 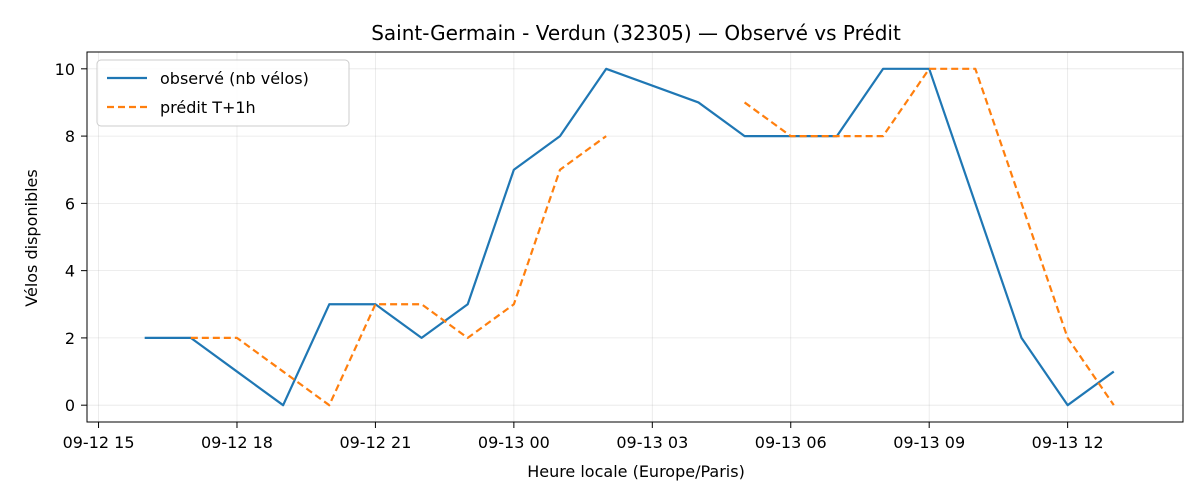 What do you see at coordinates (929, 442) in the screenshot?
I see `x-tick-label: 09-13 09` at bounding box center [929, 442].